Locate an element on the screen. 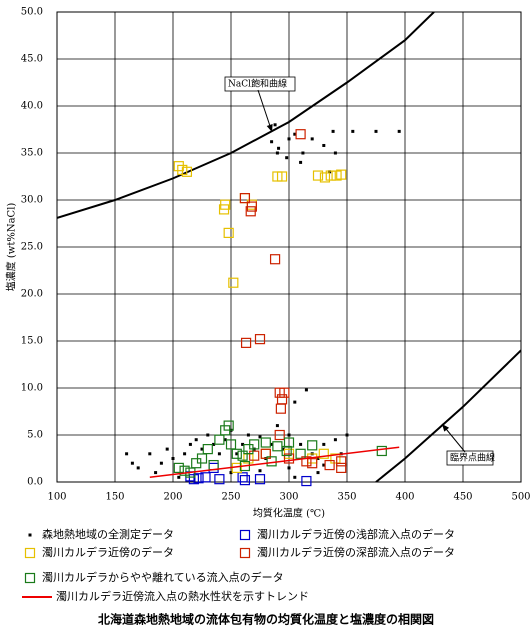 Image resolution: width=532 pixels, height=632 pixels. y-tick-label: 0.0 is located at coordinates (35, 482).